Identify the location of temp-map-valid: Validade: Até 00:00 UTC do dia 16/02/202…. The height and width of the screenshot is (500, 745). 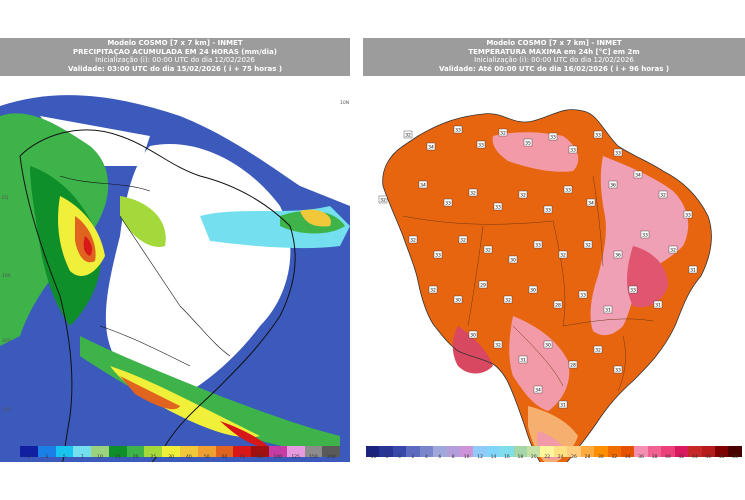
(554, 68).